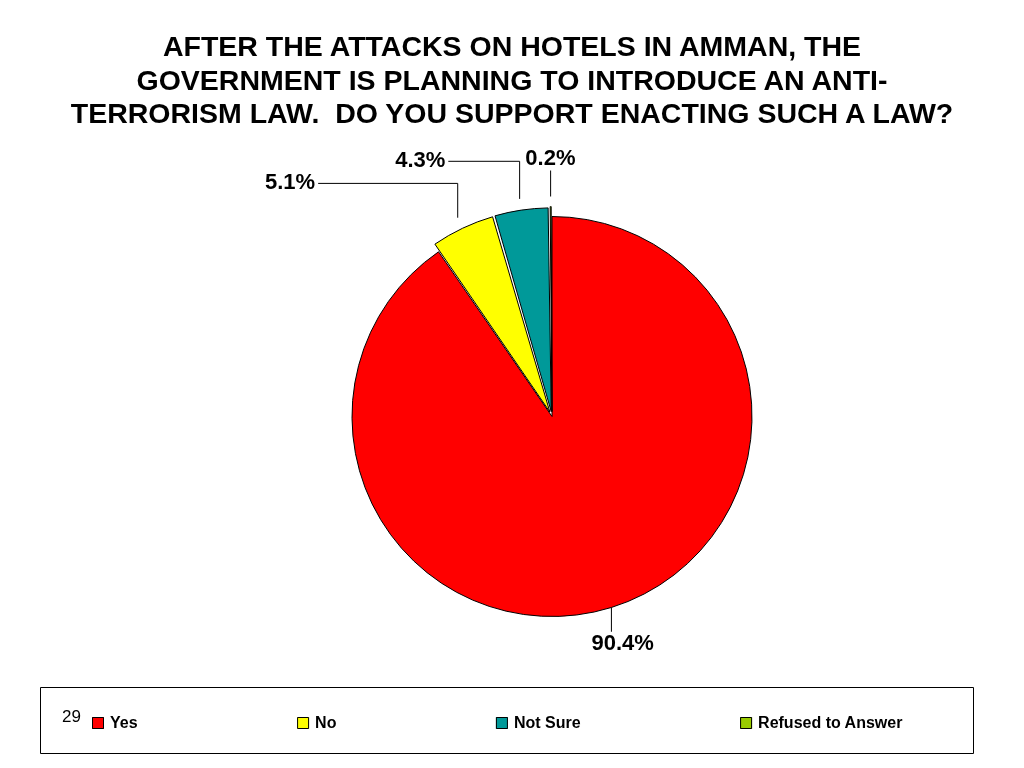  I want to click on data-label: 5.1%, so click(290, 182).